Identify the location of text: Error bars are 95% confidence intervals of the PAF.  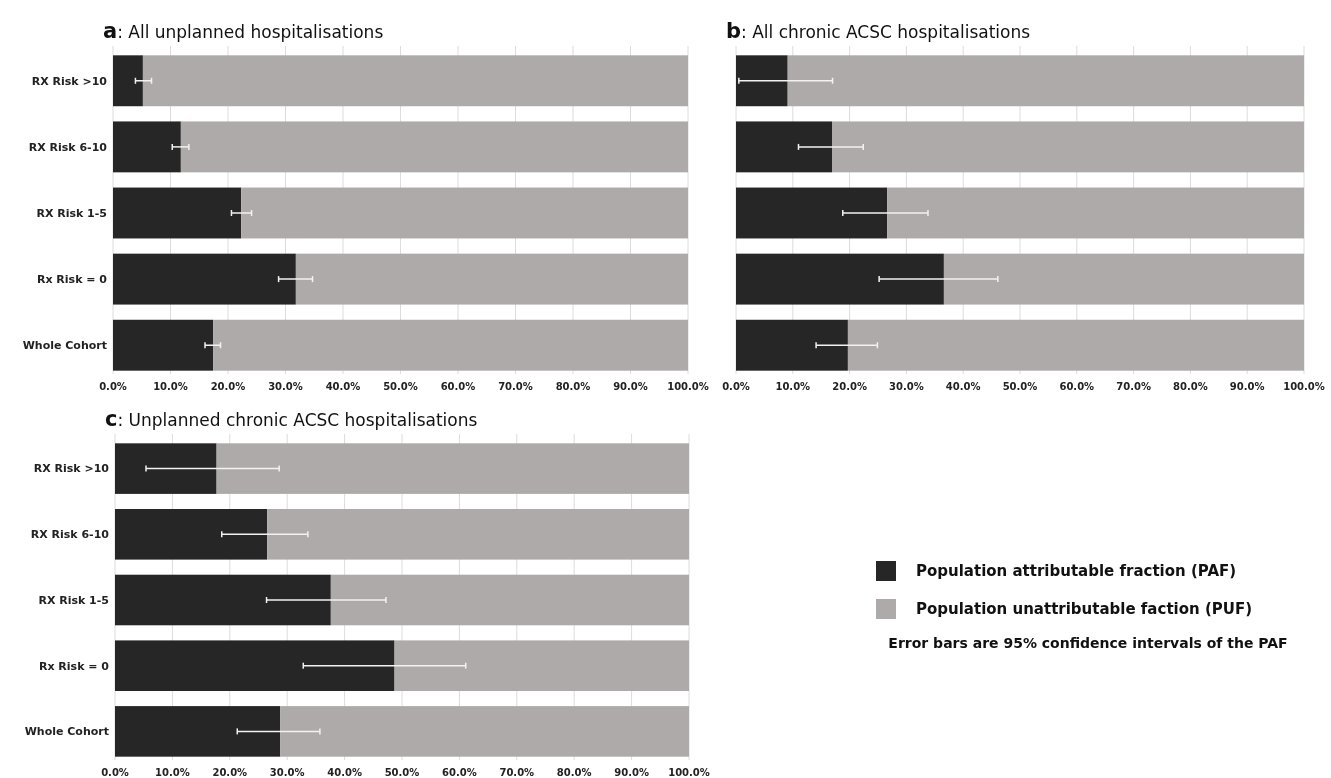
(1088, 643).